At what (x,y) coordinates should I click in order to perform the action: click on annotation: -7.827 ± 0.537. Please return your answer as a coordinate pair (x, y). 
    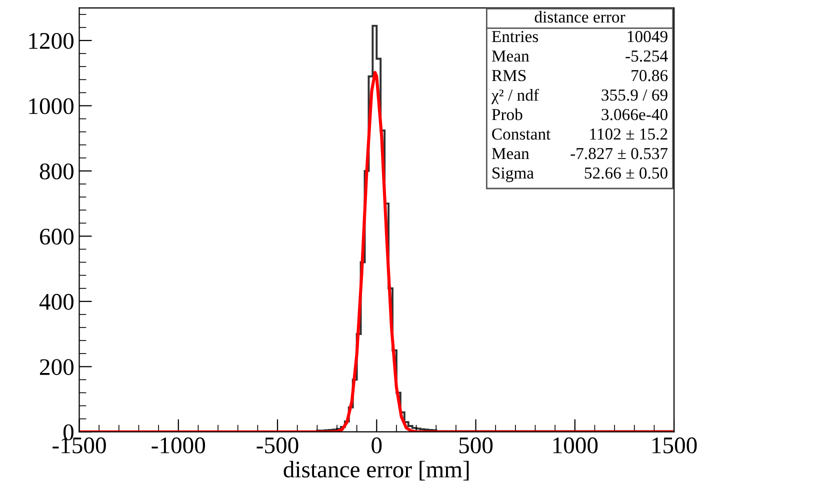
    Looking at the image, I should click on (619, 154).